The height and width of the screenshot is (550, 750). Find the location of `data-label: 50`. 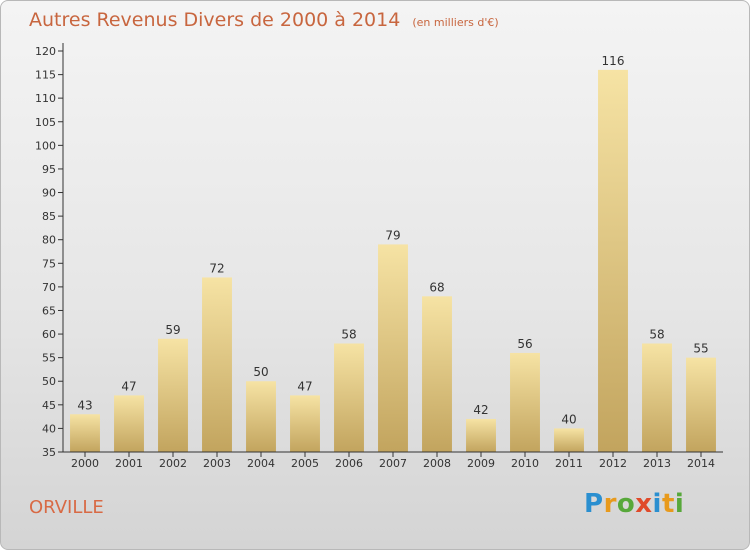

data-label: 50 is located at coordinates (260, 372).